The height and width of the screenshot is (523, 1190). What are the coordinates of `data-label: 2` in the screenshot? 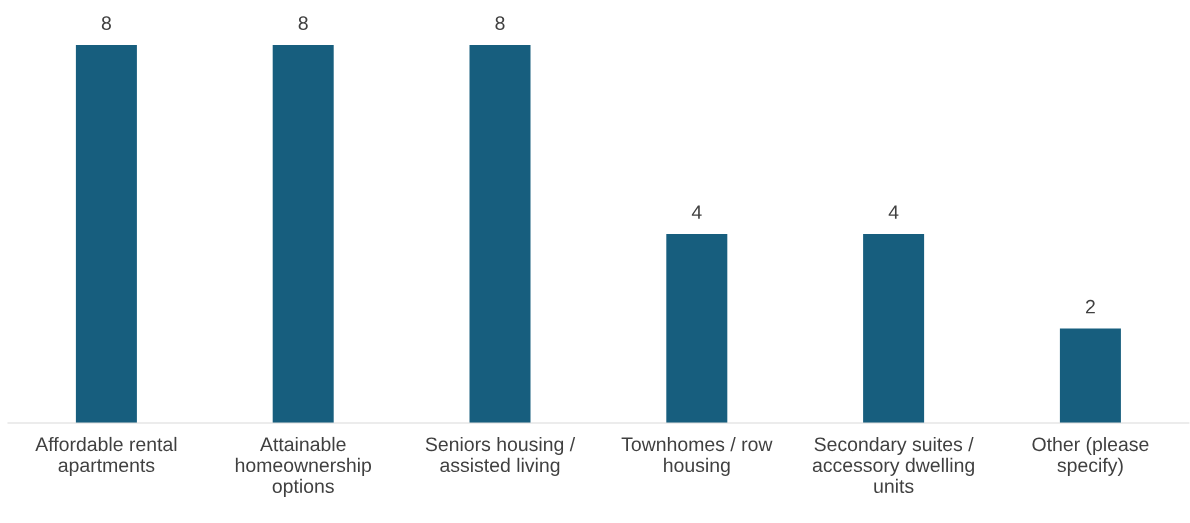 It's located at (1090, 306).